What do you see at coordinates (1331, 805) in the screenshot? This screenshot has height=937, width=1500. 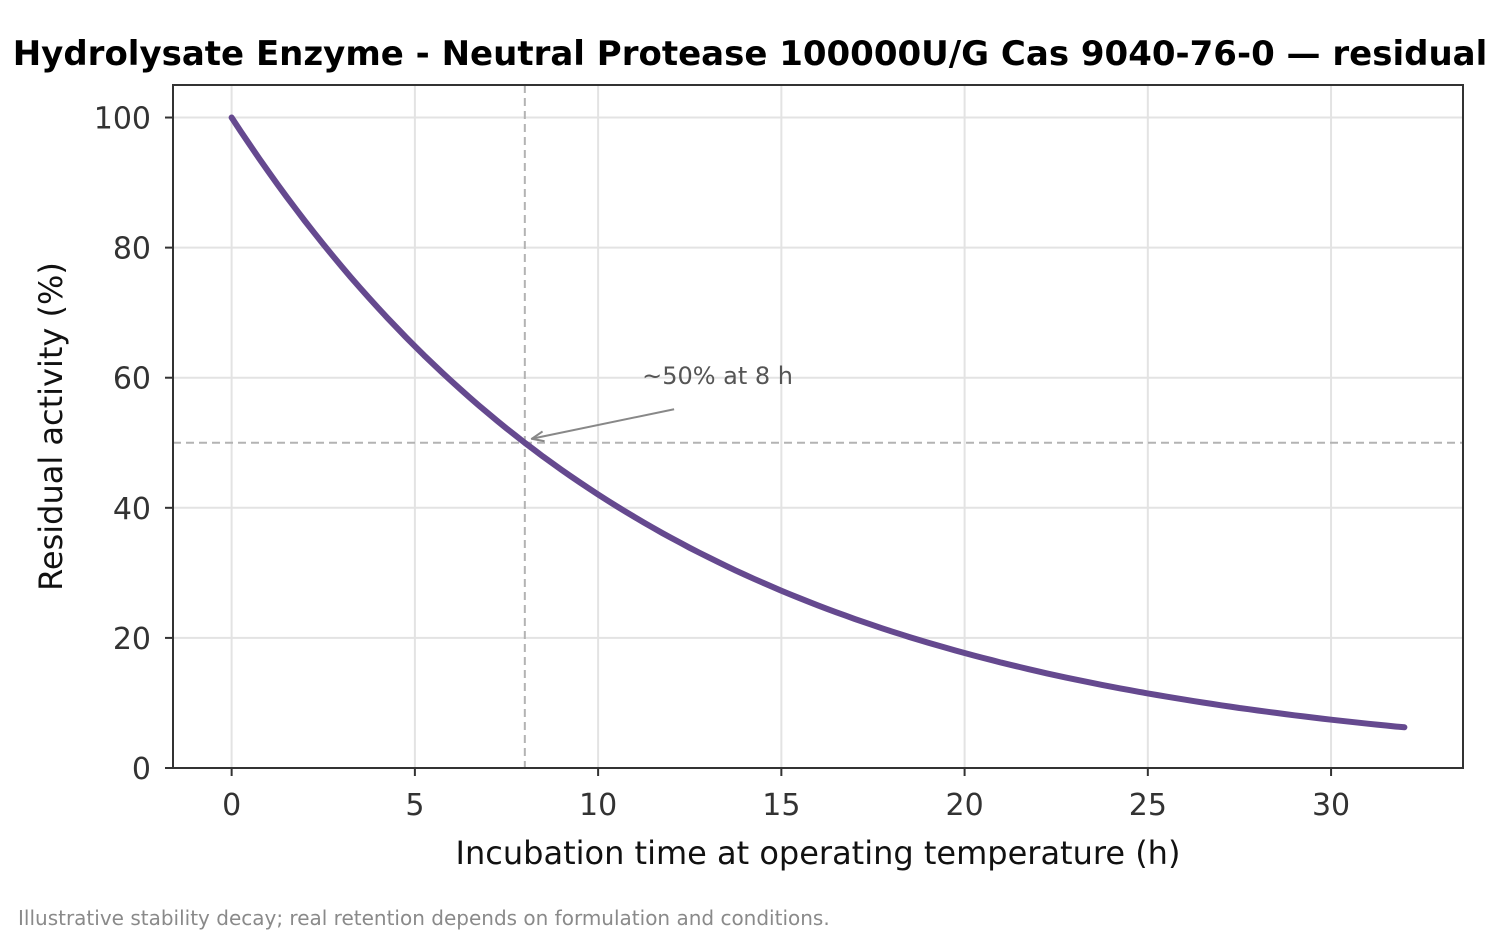 I see `x-tick-label: 30` at bounding box center [1331, 805].